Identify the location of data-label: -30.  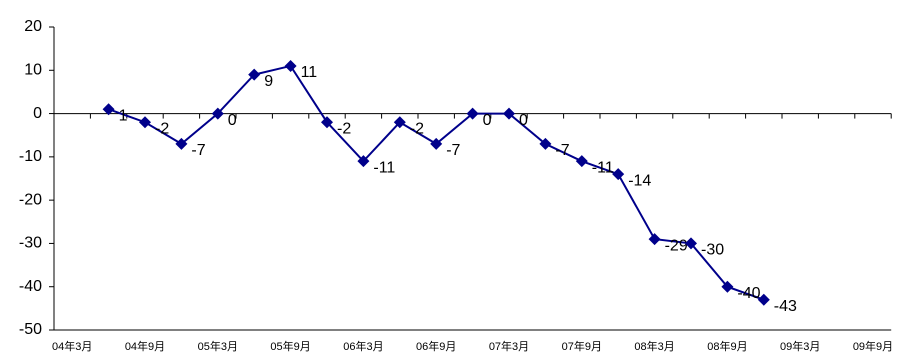
(712, 250).